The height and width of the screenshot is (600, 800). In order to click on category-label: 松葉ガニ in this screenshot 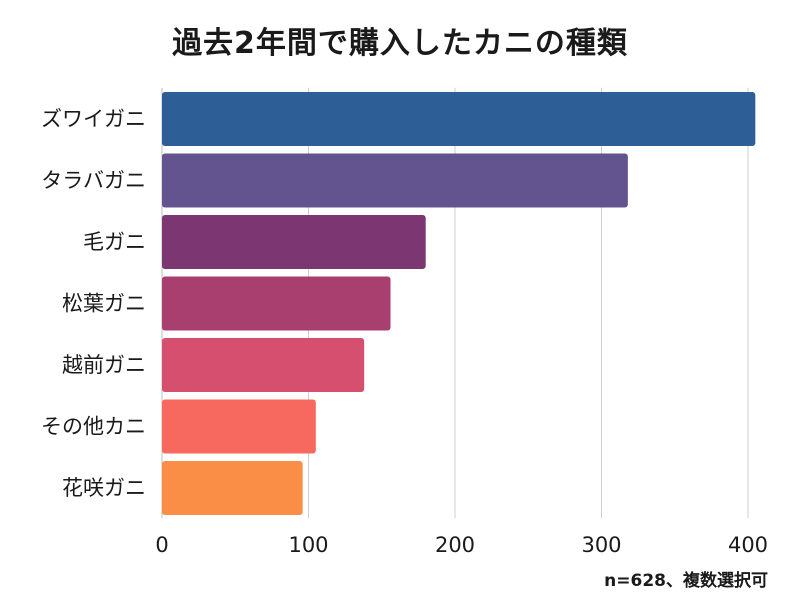, I will do `click(104, 304)`.